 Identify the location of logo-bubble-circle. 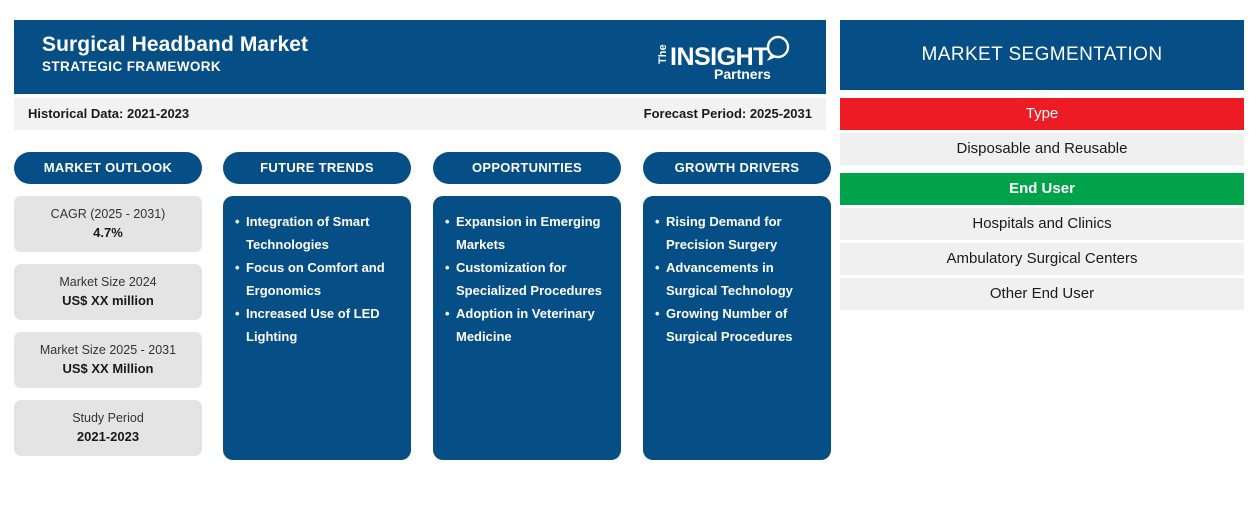
(778, 47).